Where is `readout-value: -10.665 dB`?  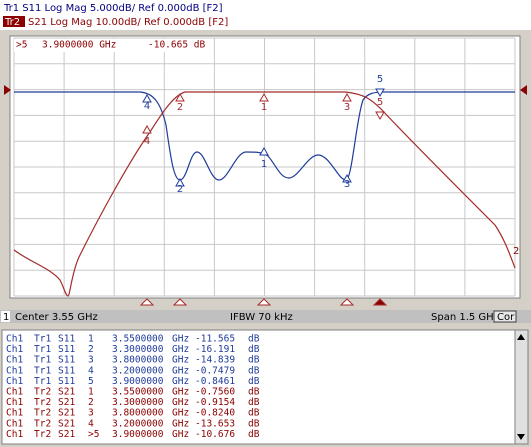 readout-value: -10.665 dB is located at coordinates (176, 45).